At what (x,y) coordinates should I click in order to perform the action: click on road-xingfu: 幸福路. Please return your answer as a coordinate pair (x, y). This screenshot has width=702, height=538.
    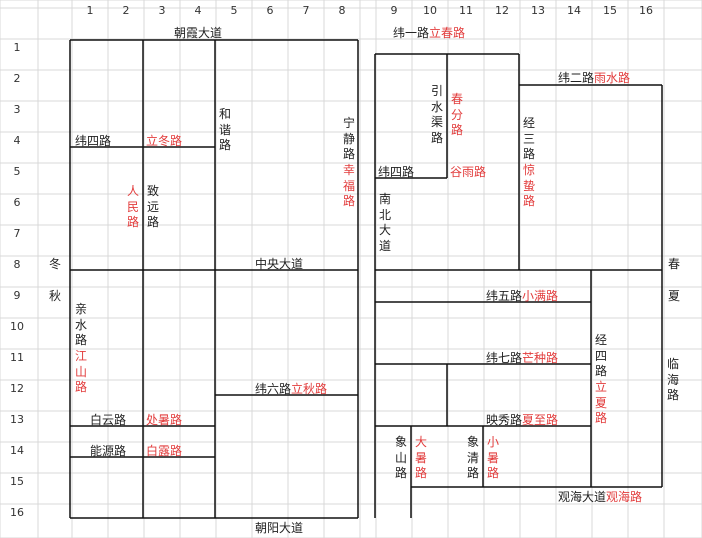
    Looking at the image, I should click on (348, 185).